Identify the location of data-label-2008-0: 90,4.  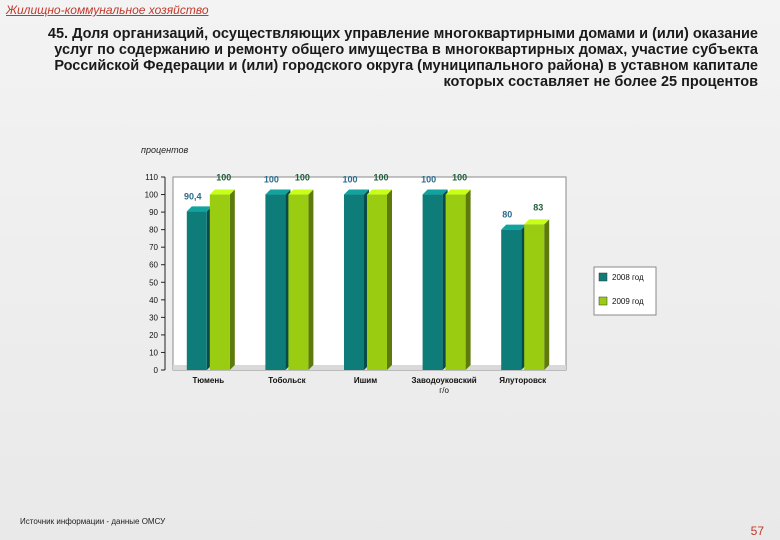
(193, 196).